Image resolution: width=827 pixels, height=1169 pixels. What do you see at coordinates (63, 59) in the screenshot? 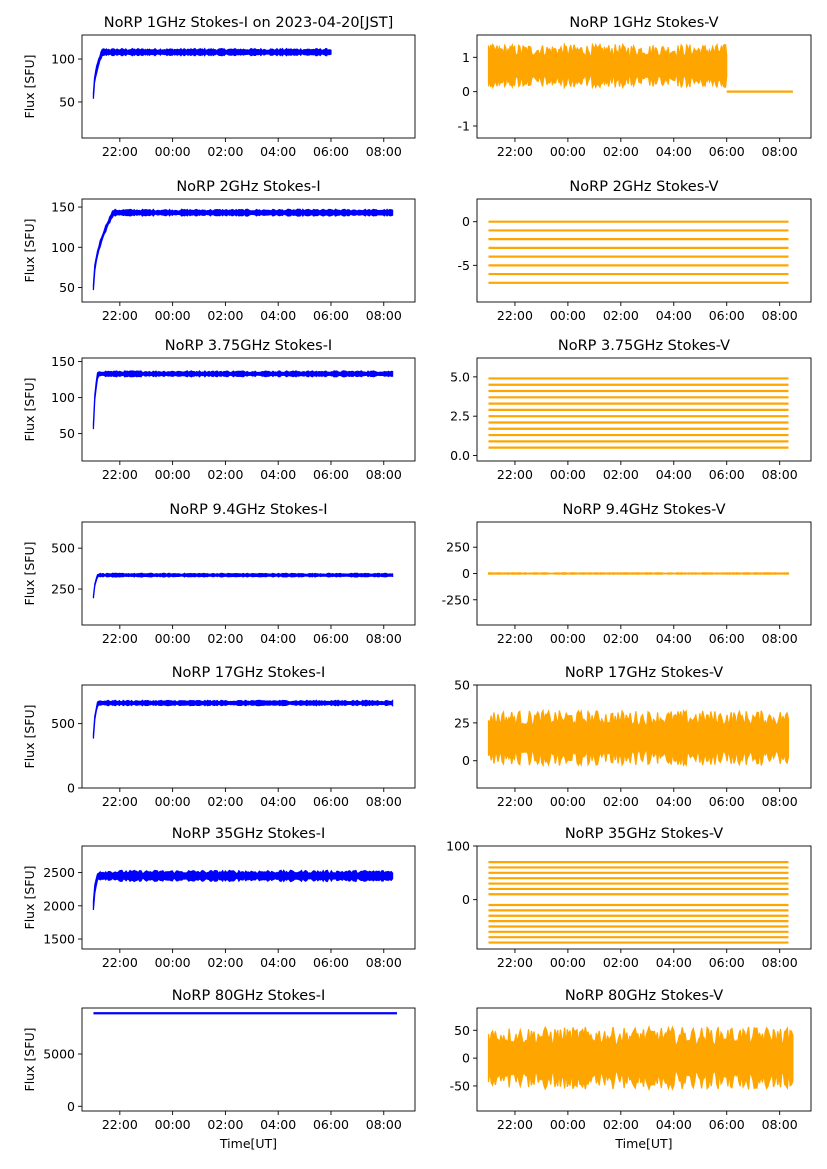
I see `y-tick-label: 100` at bounding box center [63, 59].